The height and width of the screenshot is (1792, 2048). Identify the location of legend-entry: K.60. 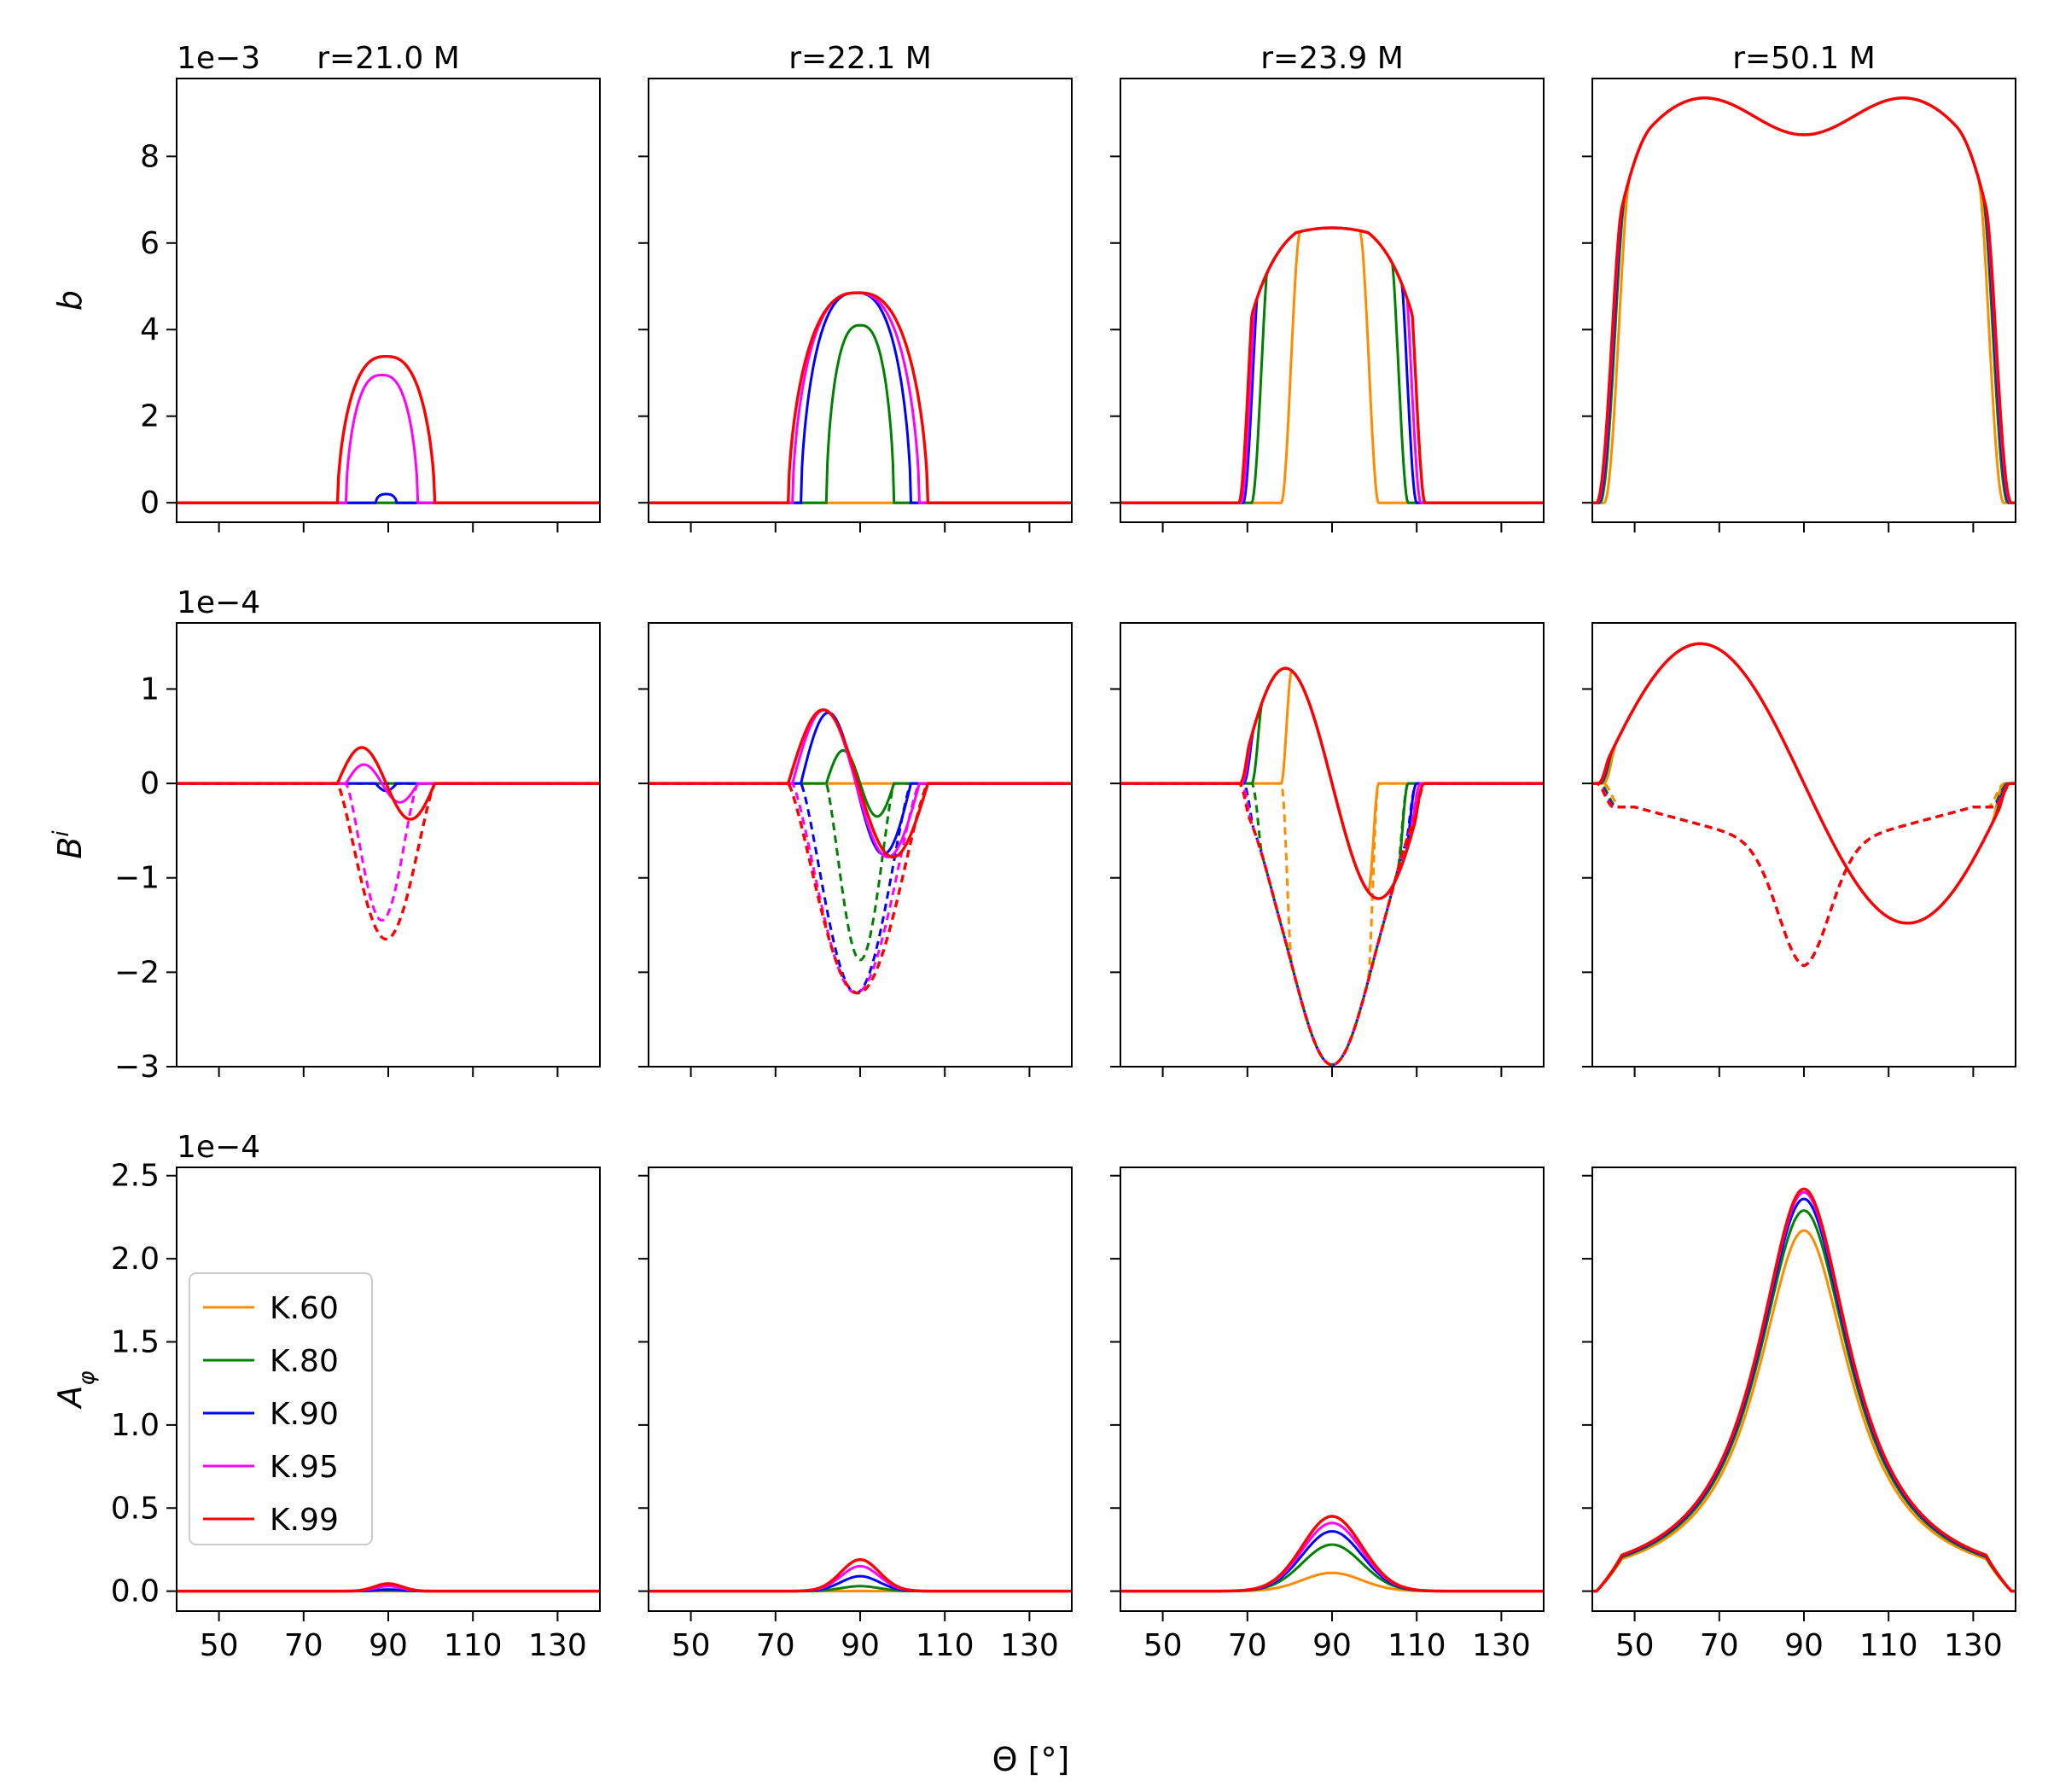
(304, 1308).